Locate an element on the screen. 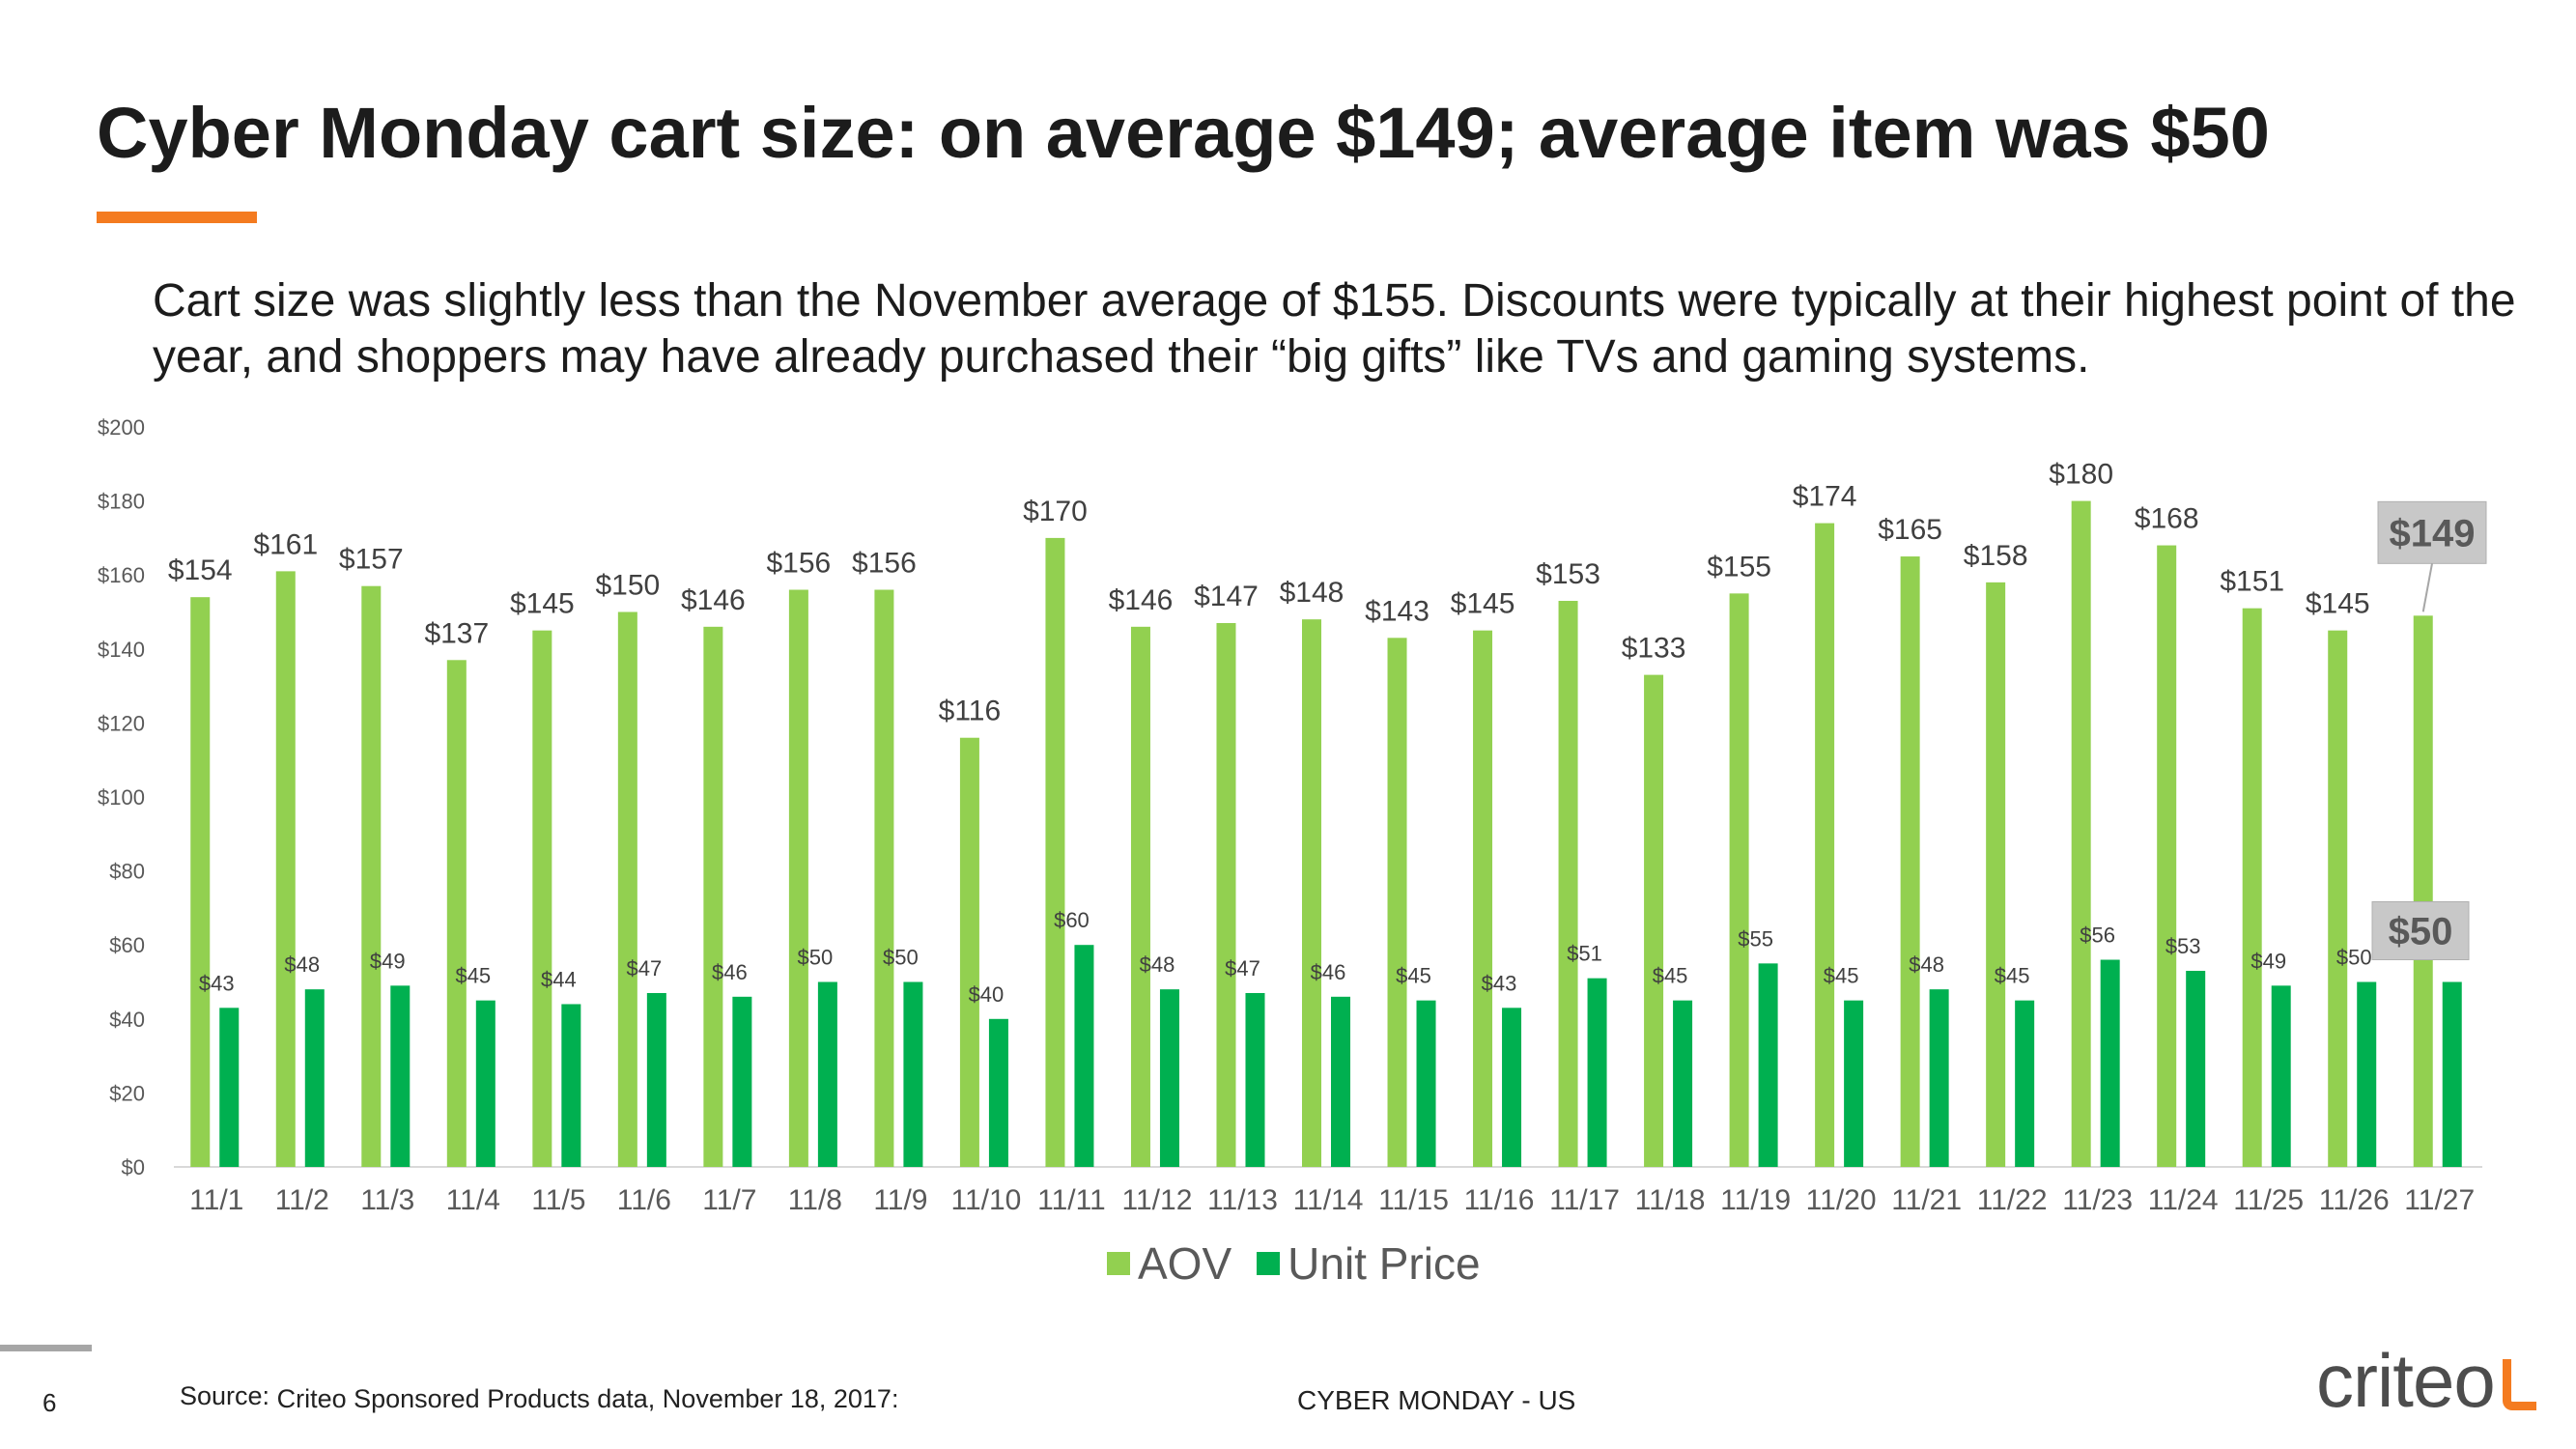  unit-price-data-label: $40 is located at coordinates (987, 995).